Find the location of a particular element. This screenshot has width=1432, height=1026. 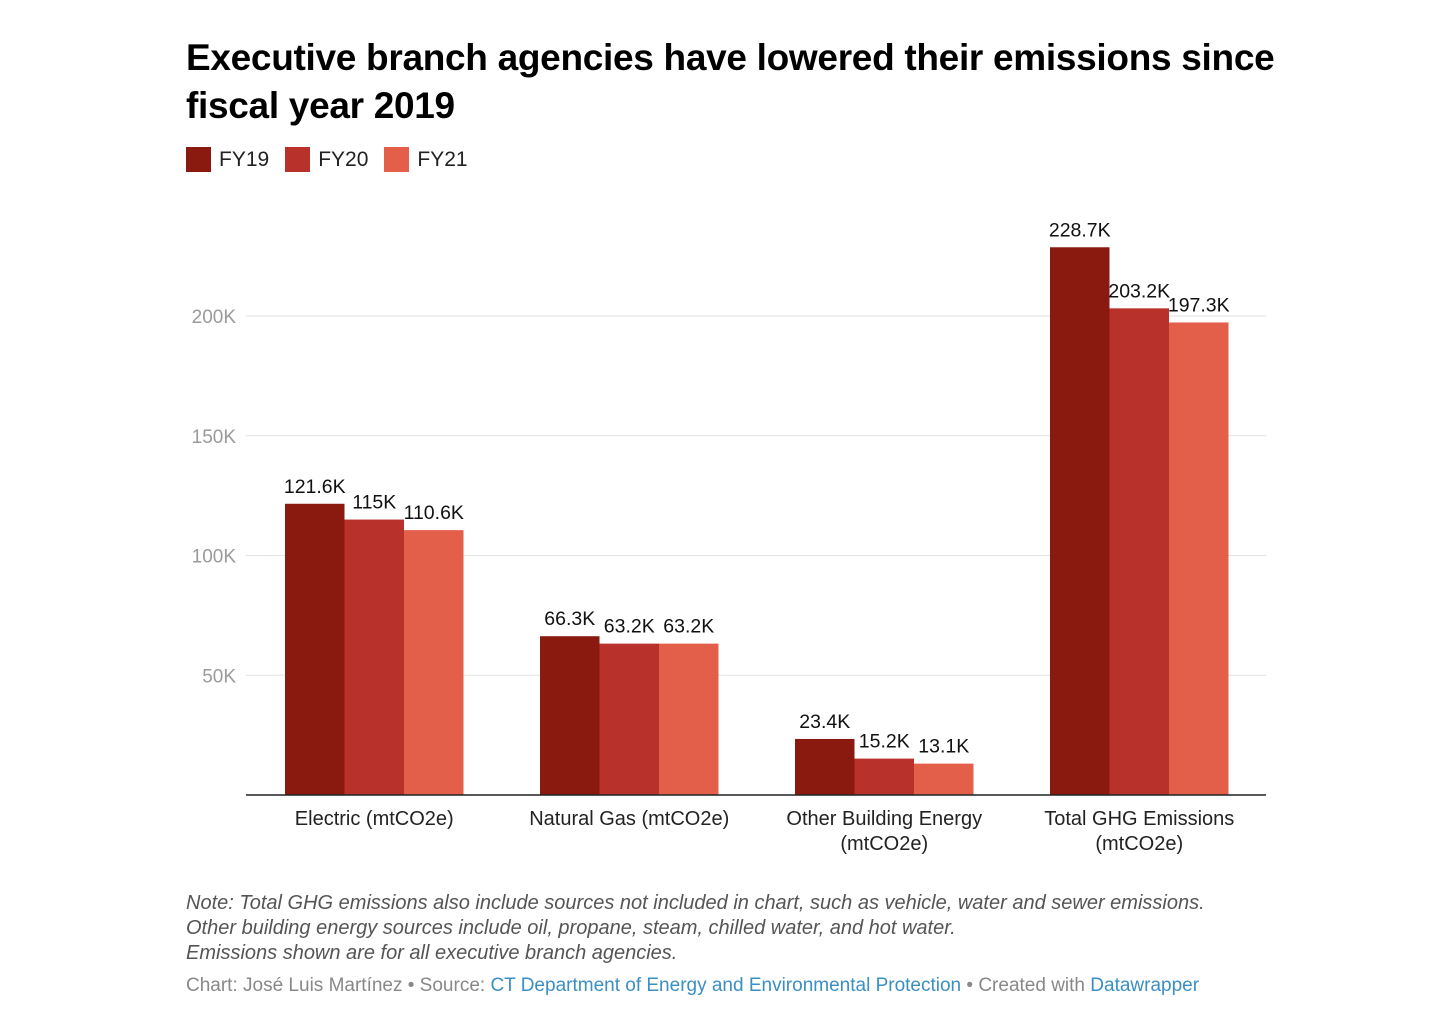

y-tick-label: 150K is located at coordinates (214, 437).